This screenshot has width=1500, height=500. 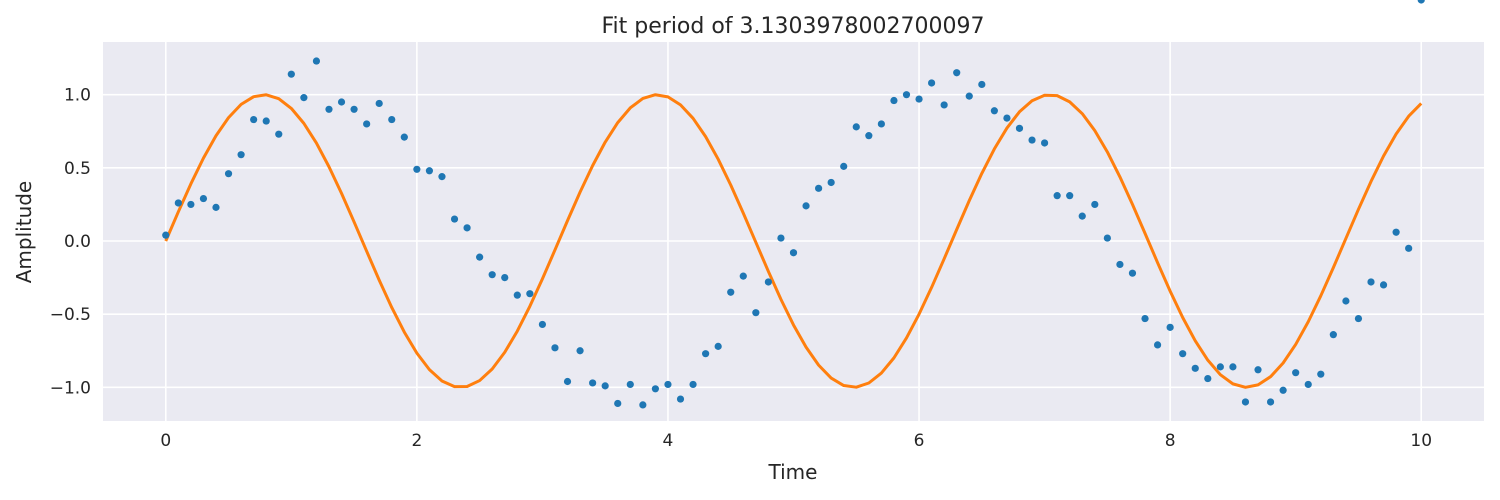 I want to click on x-tick-label: 4, so click(x=668, y=441).